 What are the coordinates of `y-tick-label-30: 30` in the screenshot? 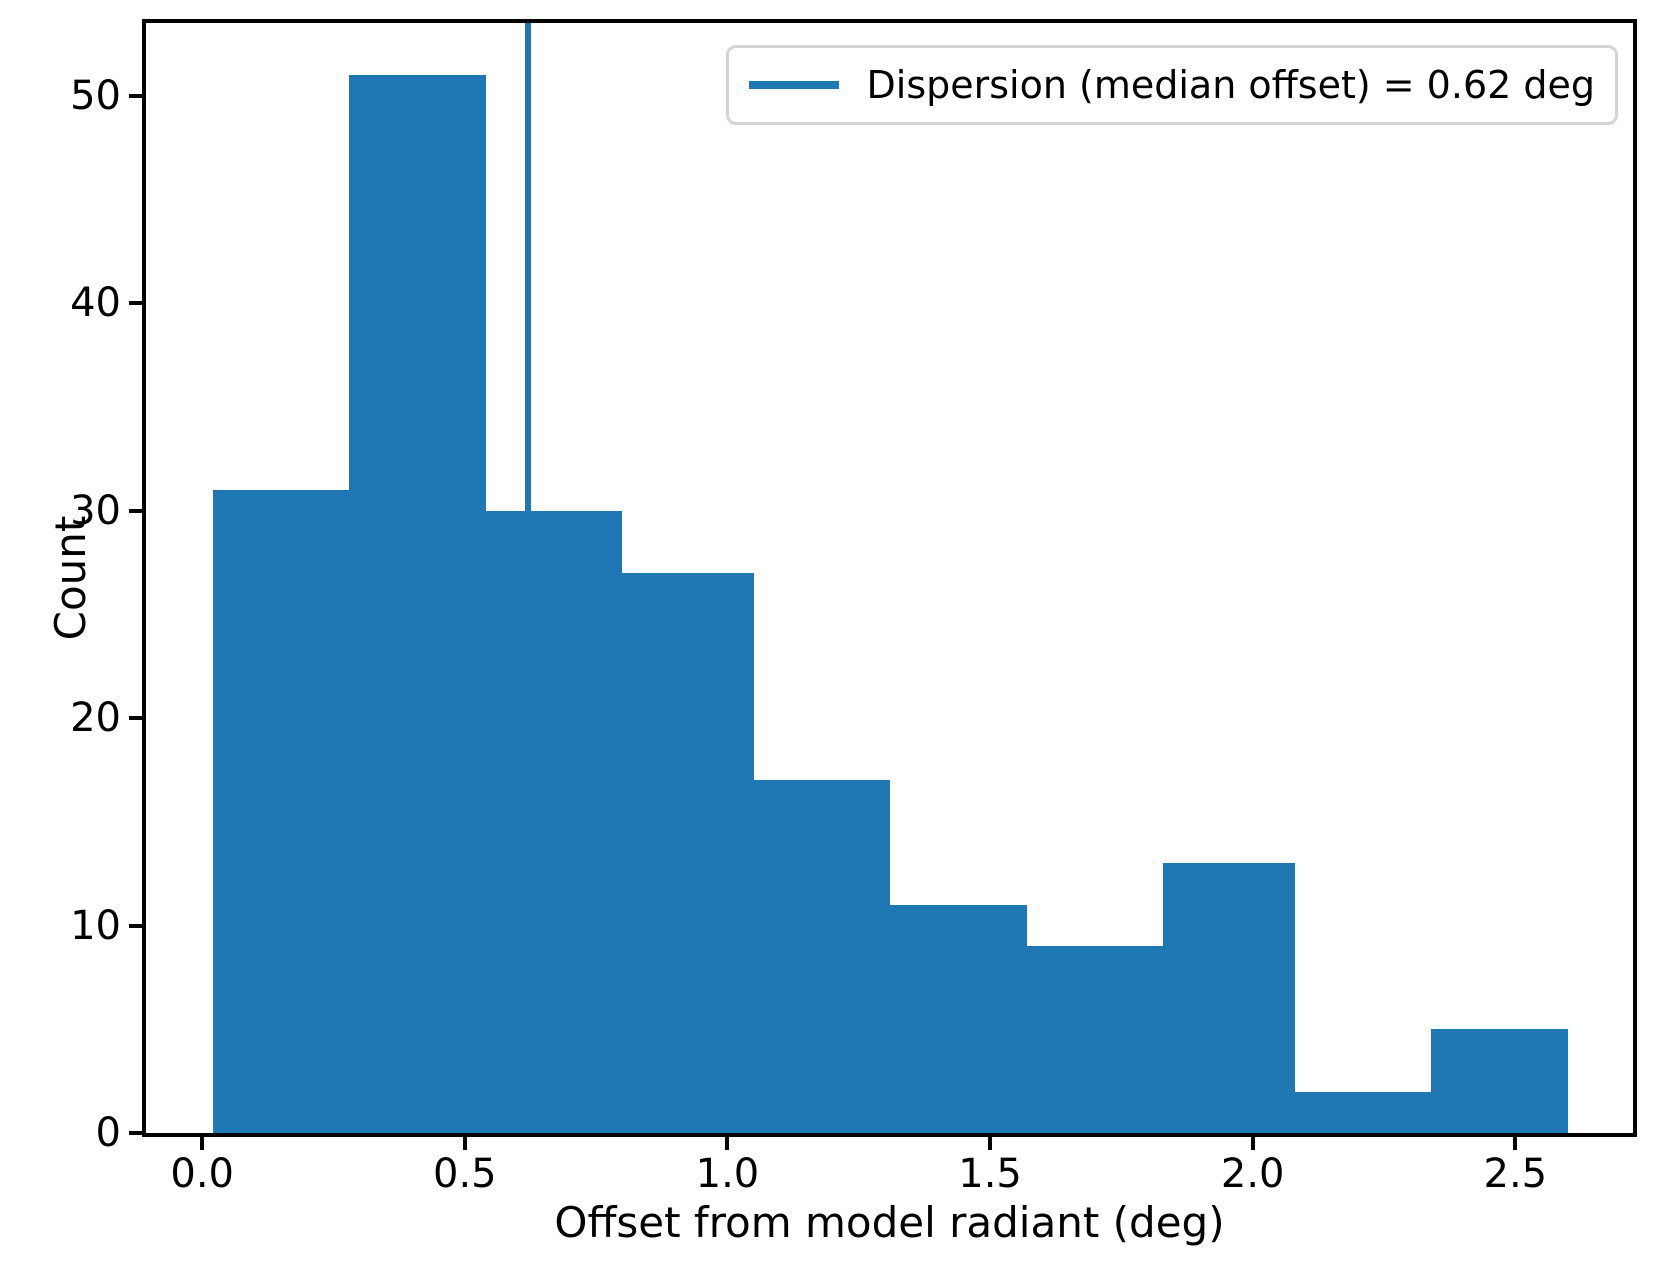 It's located at (95, 510).